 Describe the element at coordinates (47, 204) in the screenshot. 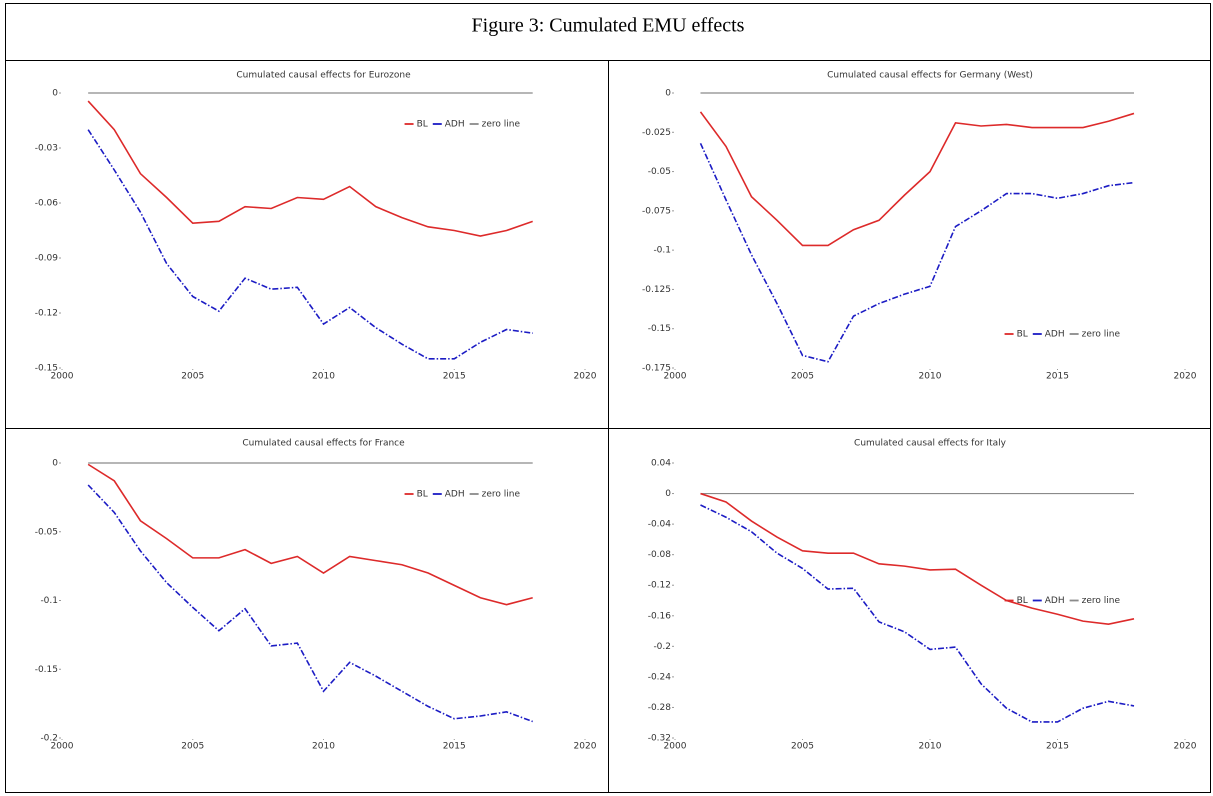

I see `y-tick-label: -0.06` at that location.